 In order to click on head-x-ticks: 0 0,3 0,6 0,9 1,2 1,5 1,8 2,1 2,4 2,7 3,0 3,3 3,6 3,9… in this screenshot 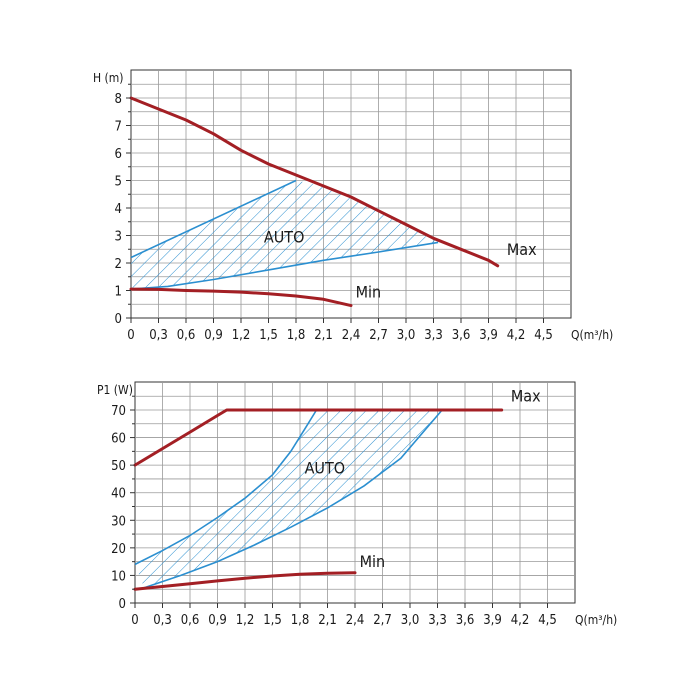, I will do `click(340, 330)`.